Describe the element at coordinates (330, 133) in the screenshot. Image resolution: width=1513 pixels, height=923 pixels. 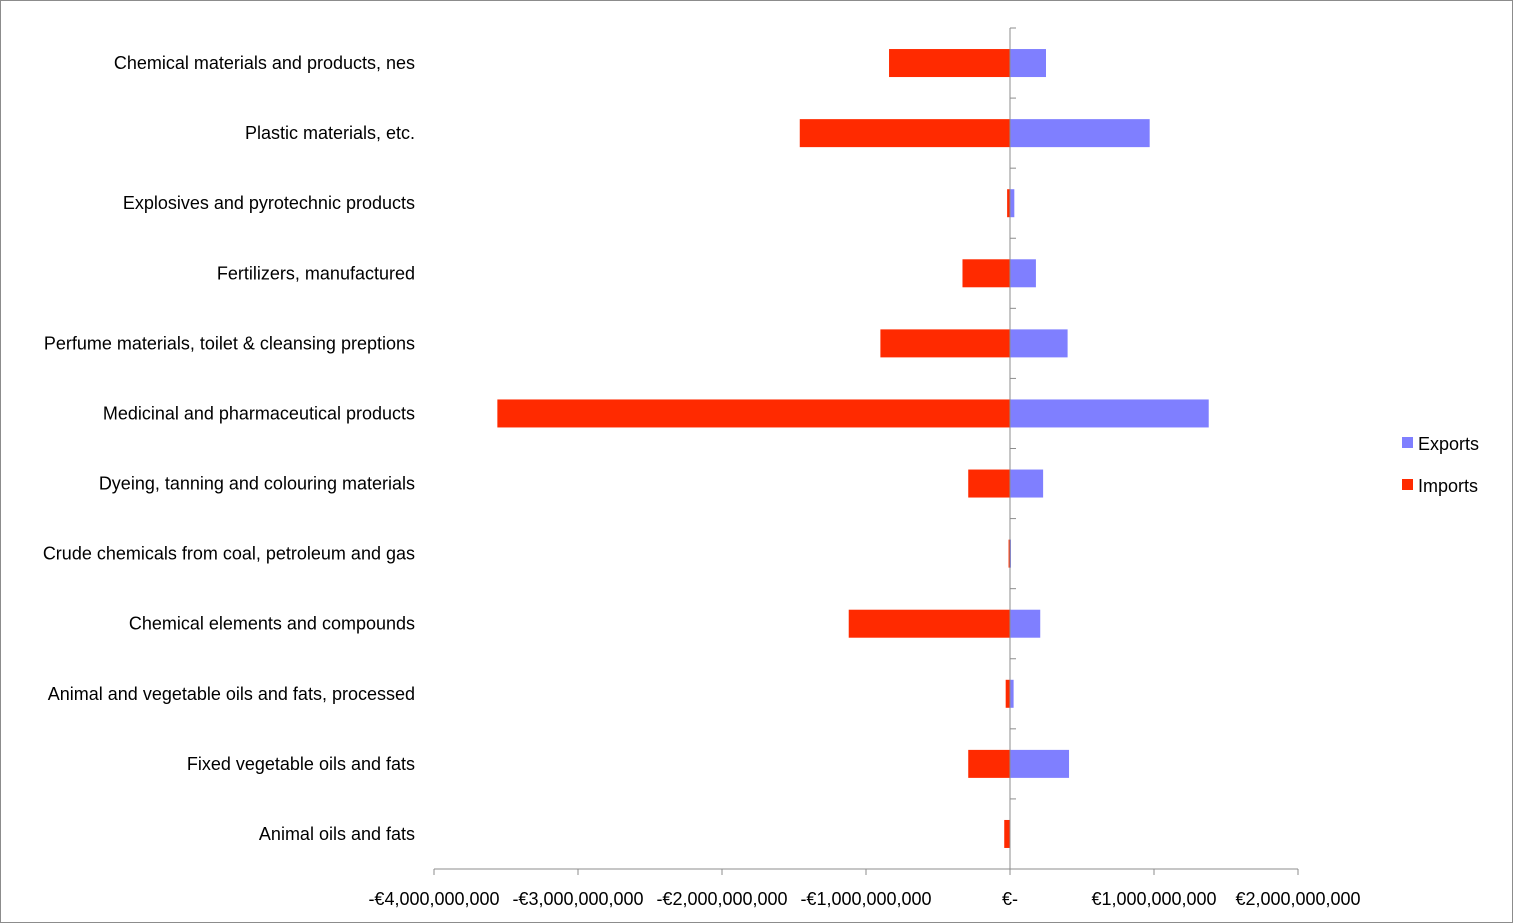
I see `category-label: Plastic materials, etc.` at that location.